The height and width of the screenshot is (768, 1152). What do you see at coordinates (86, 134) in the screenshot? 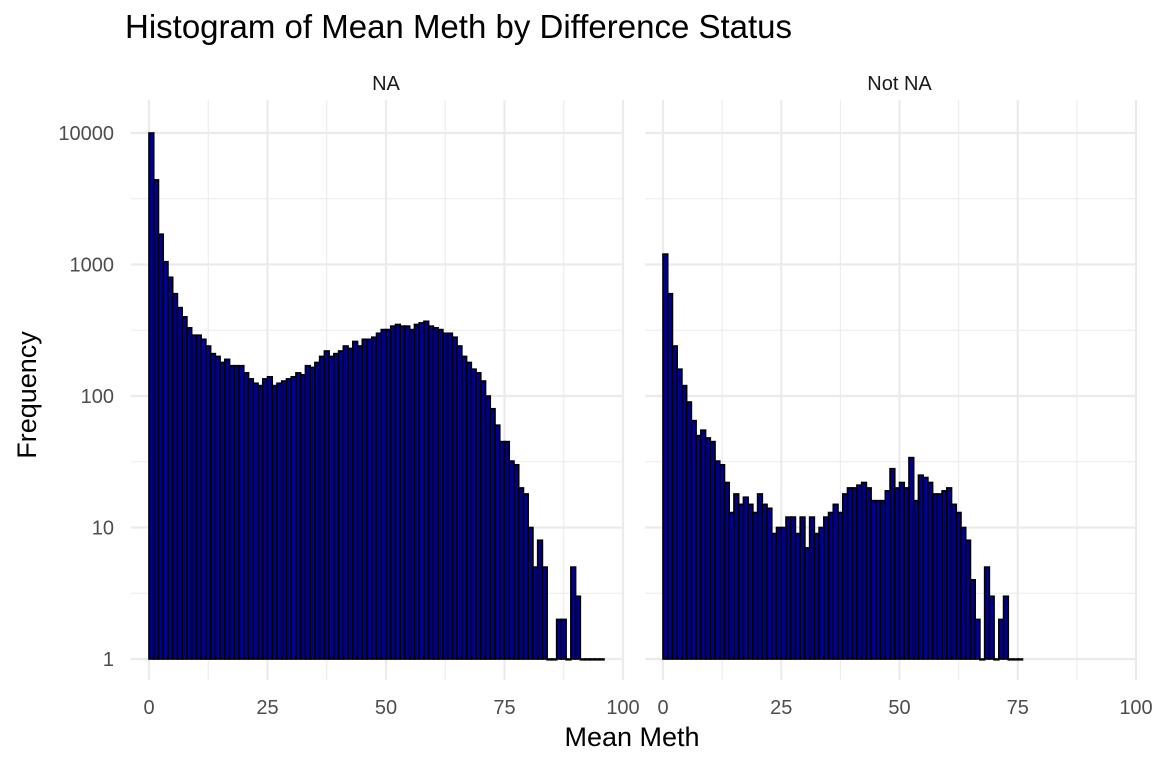
I see `y-tick-label: 10000` at bounding box center [86, 134].